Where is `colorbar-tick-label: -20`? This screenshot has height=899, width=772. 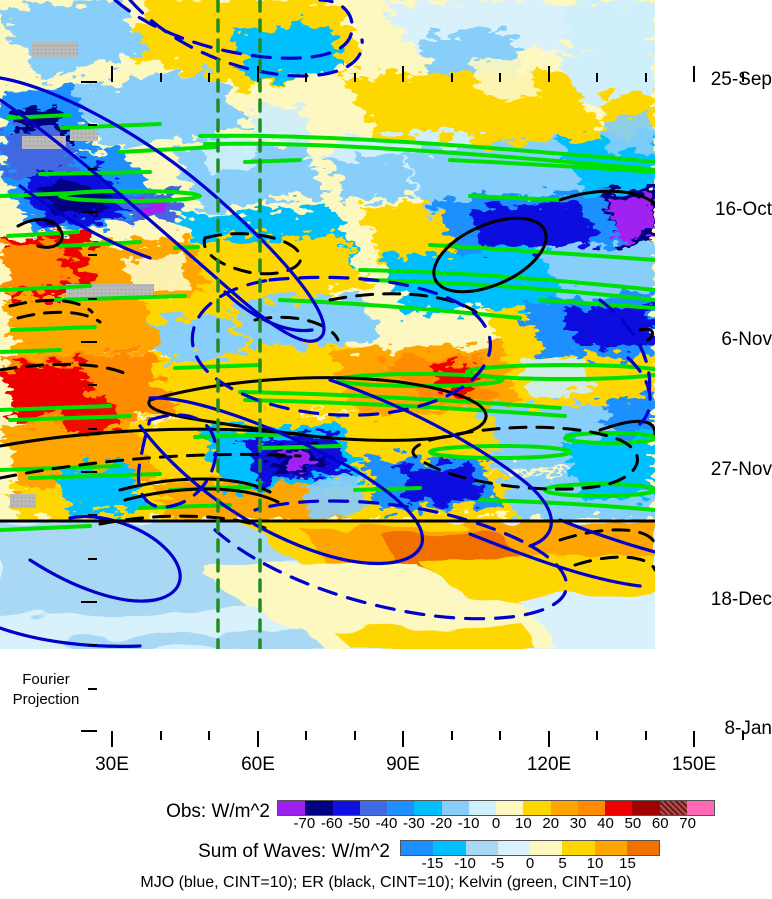 colorbar-tick-label: -20 is located at coordinates (441, 823).